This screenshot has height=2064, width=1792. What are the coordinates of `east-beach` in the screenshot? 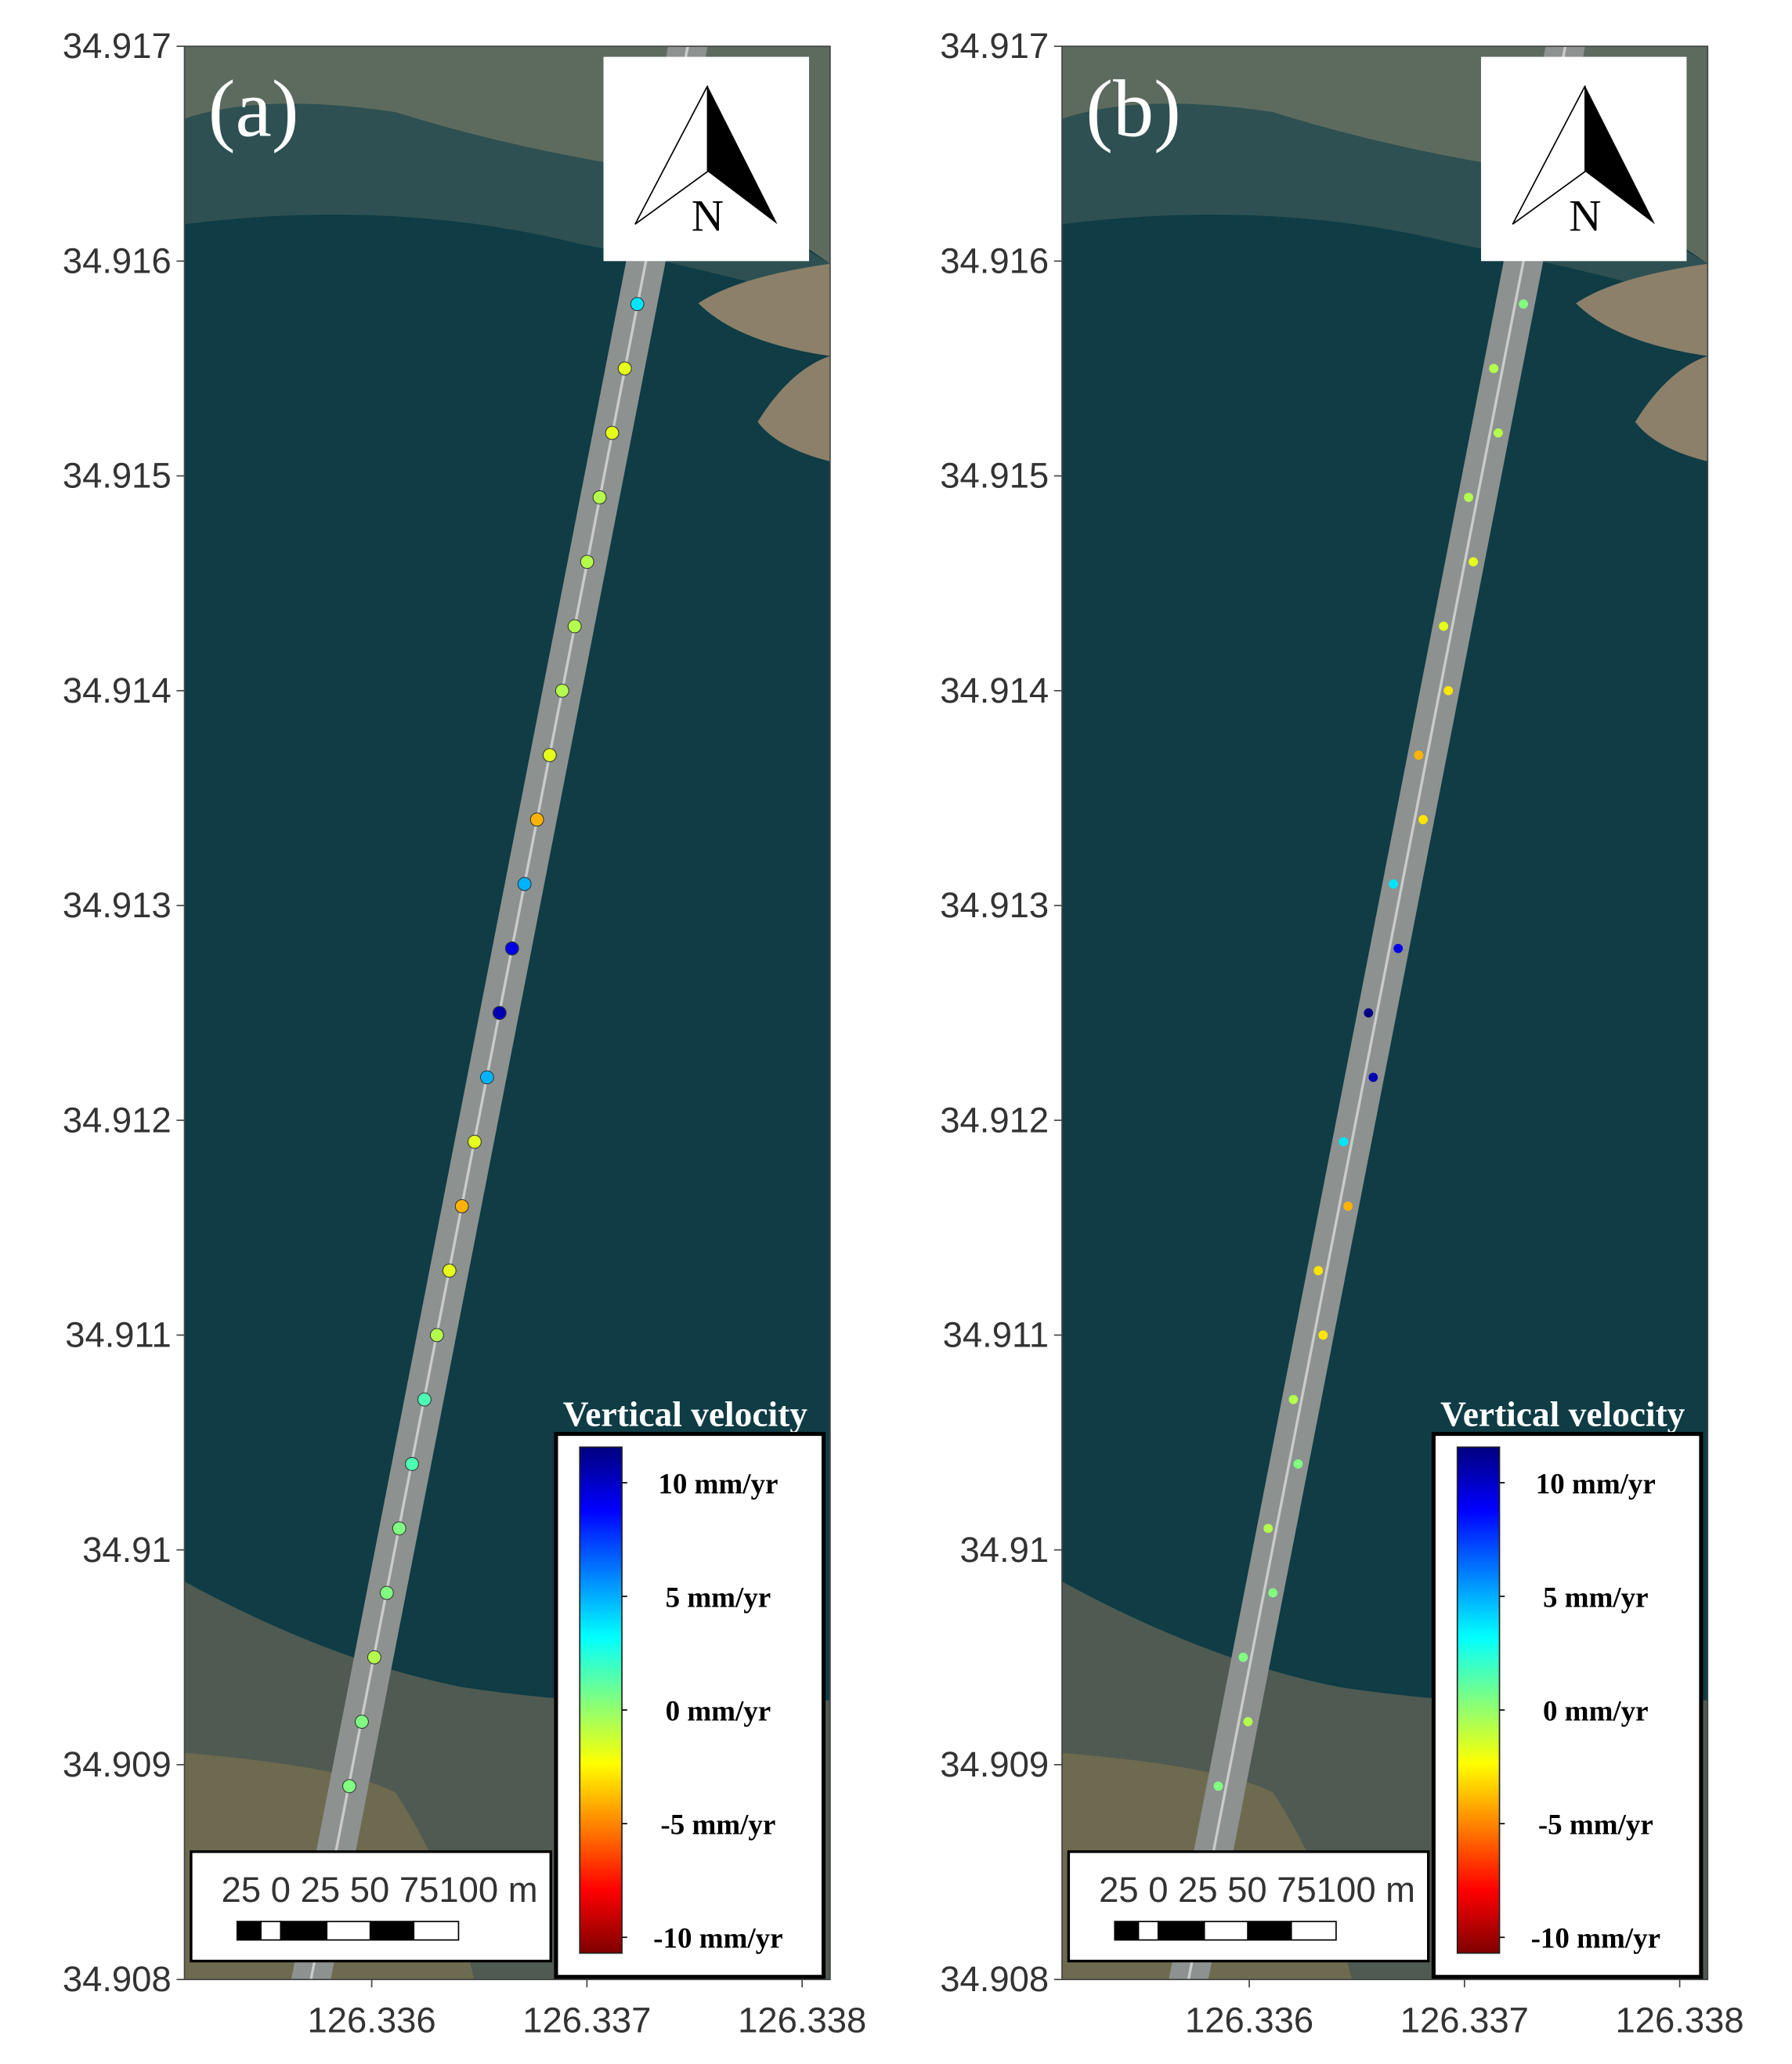 It's located at (764, 362).